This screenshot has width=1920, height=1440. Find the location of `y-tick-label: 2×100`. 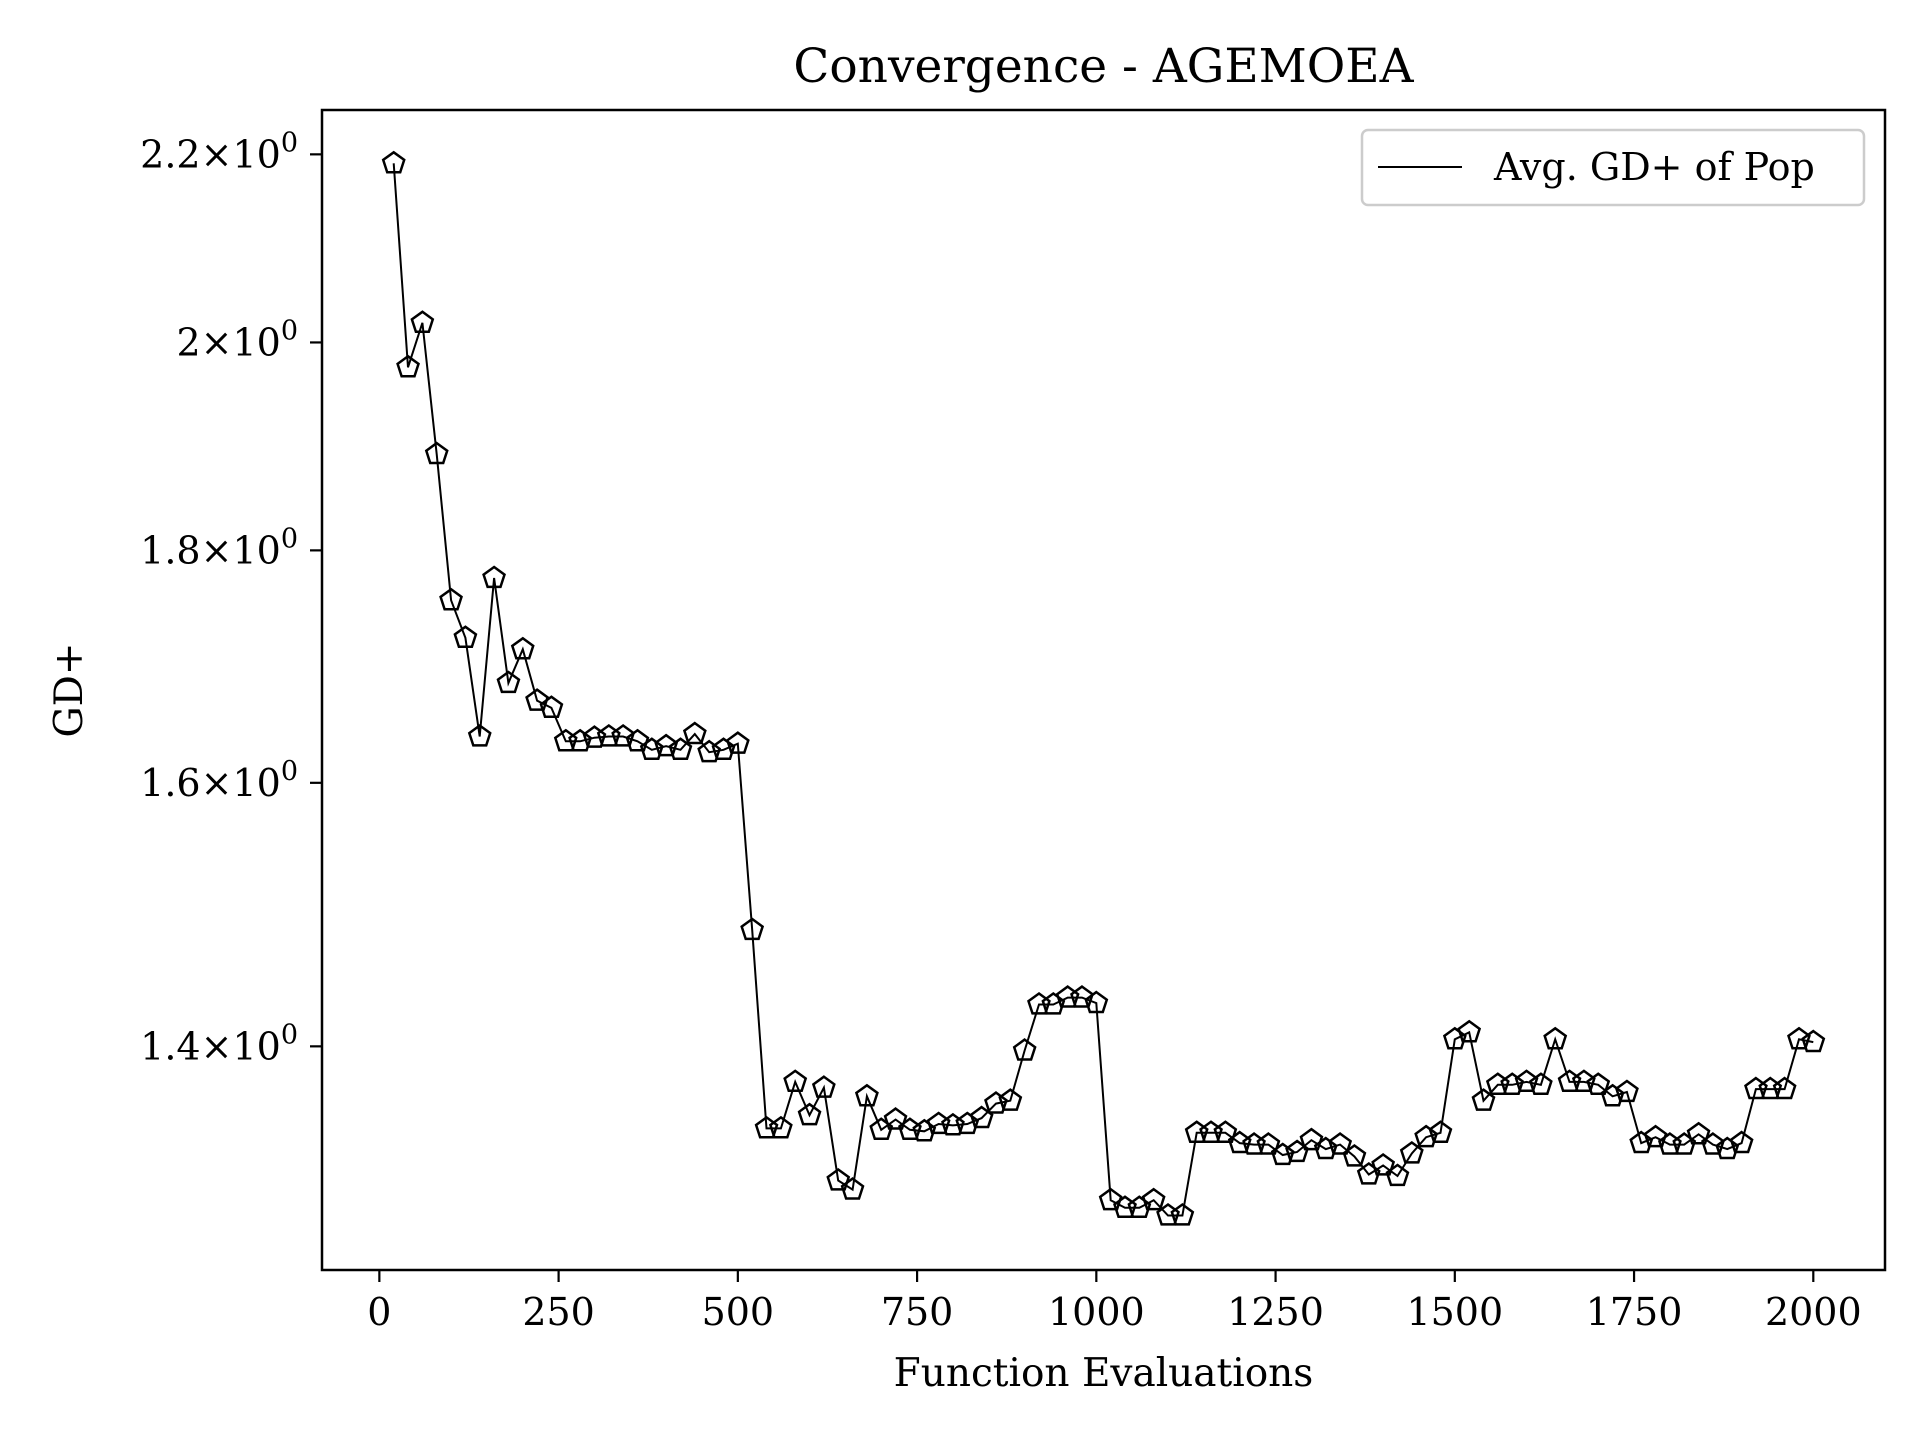

y-tick-label: 2×100 is located at coordinates (237, 339).